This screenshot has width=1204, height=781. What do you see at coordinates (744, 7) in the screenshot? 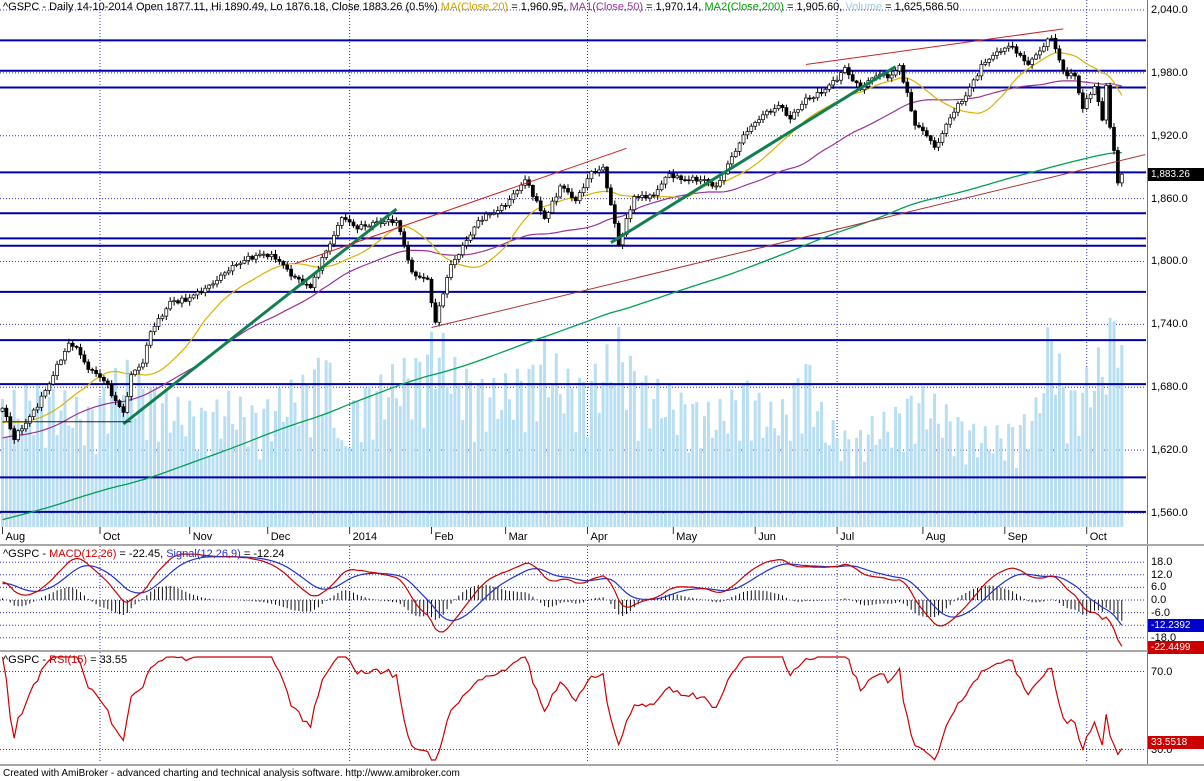
I see `title-segment: MA2(Close,200)` at bounding box center [744, 7].